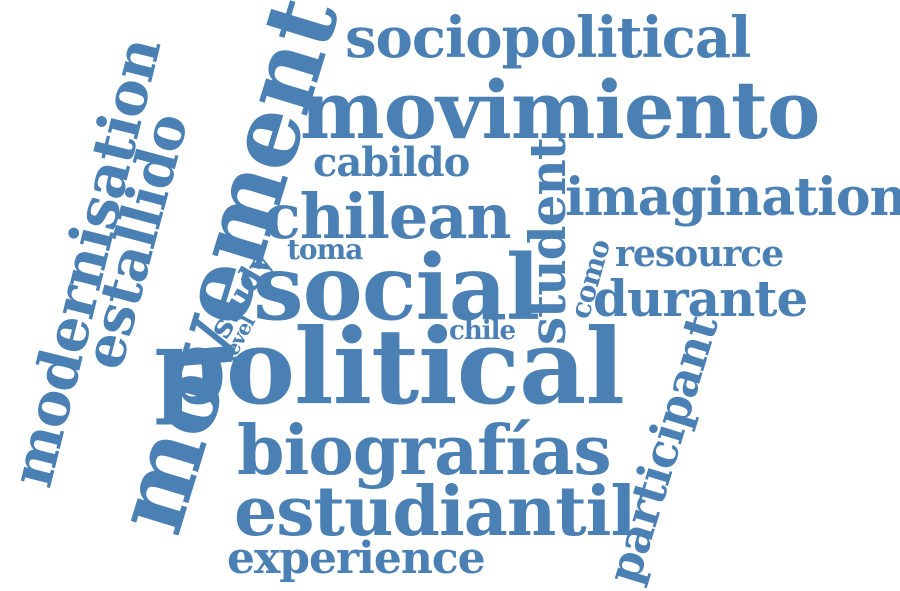  What do you see at coordinates (391, 162) in the screenshot?
I see `word-cabildo: cabildo` at bounding box center [391, 162].